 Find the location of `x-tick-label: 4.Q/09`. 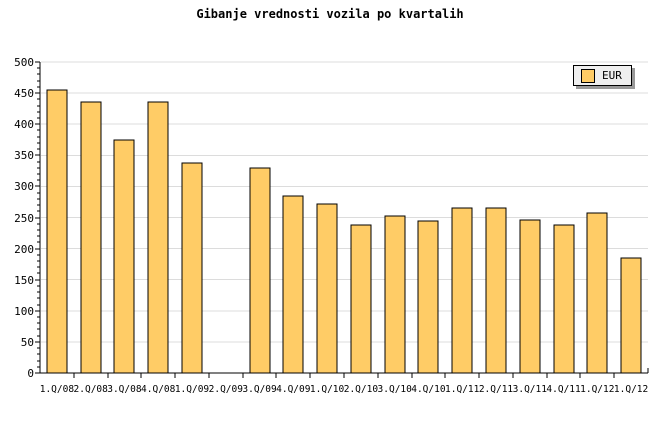

x-tick-label: 4.Q/09 is located at coordinates (293, 389).